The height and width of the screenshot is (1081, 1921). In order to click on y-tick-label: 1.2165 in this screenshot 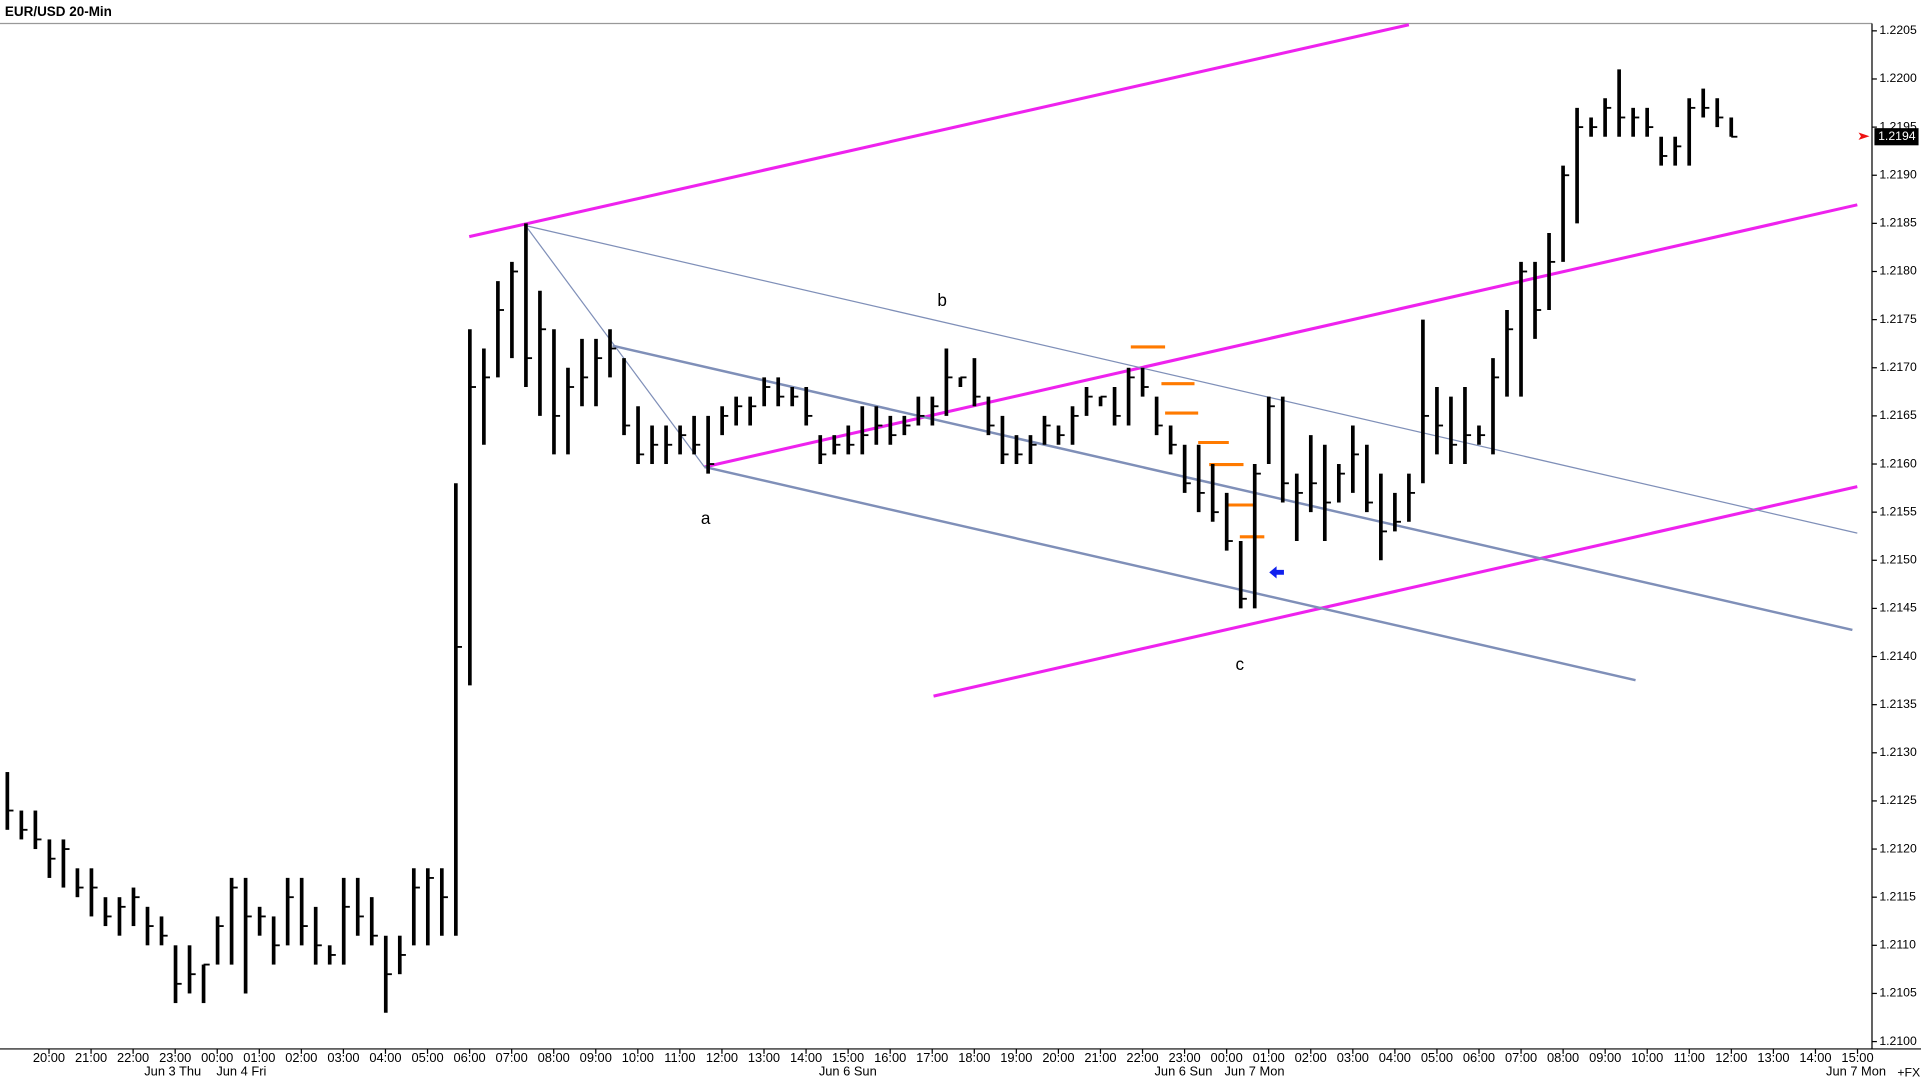, I will do `click(1898, 415)`.